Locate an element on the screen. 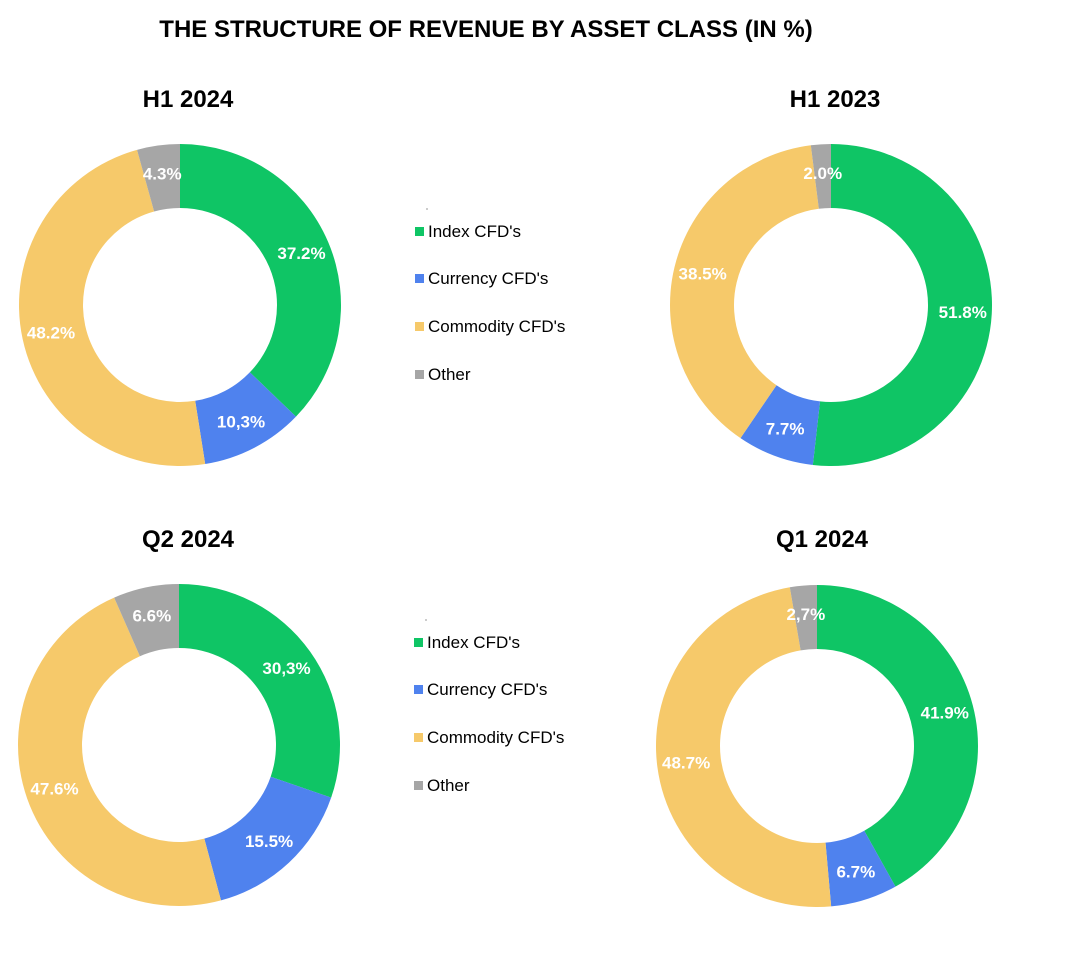 The image size is (1068, 964). donut-title-h1-2024: H1 2024 is located at coordinates (188, 99).